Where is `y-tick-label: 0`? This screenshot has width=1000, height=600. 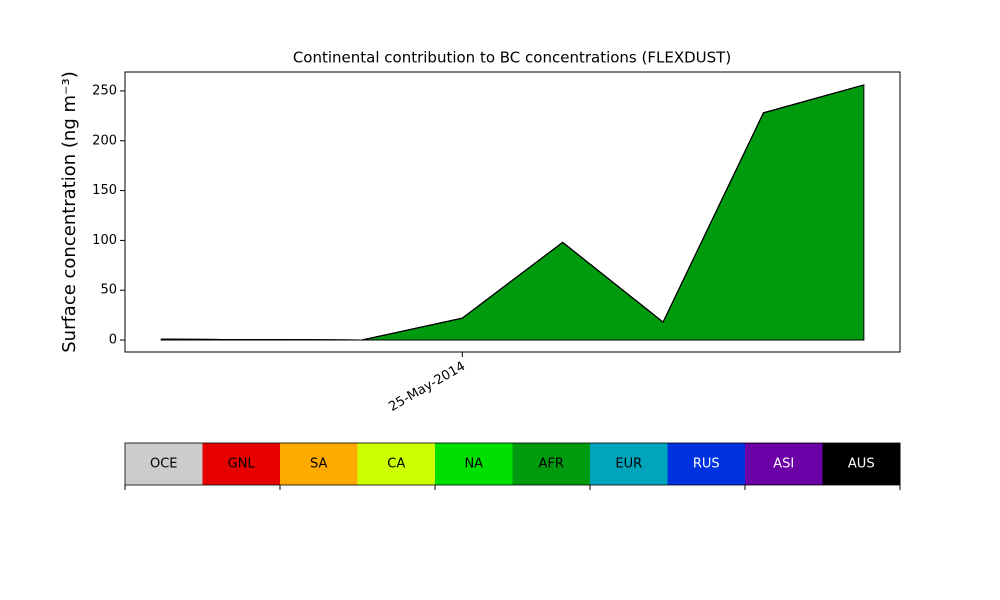
y-tick-label: 0 is located at coordinates (113, 340).